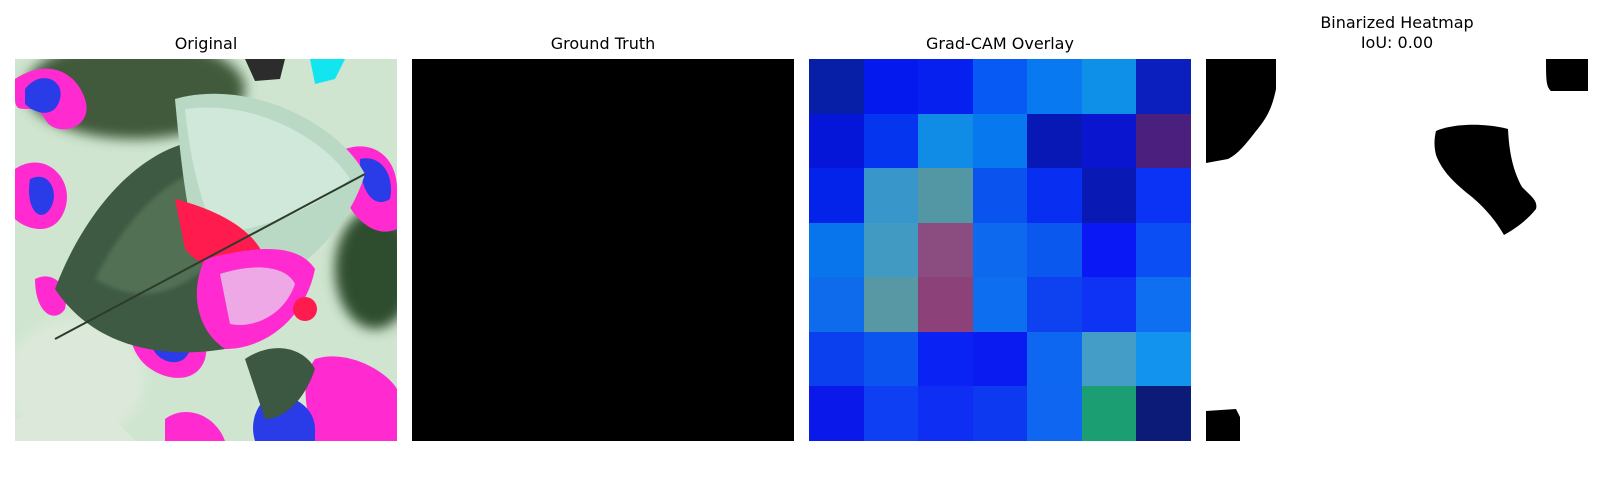 This screenshot has height=500, width=1600. I want to click on heatmap-cell-r4-c2, so click(945, 304).